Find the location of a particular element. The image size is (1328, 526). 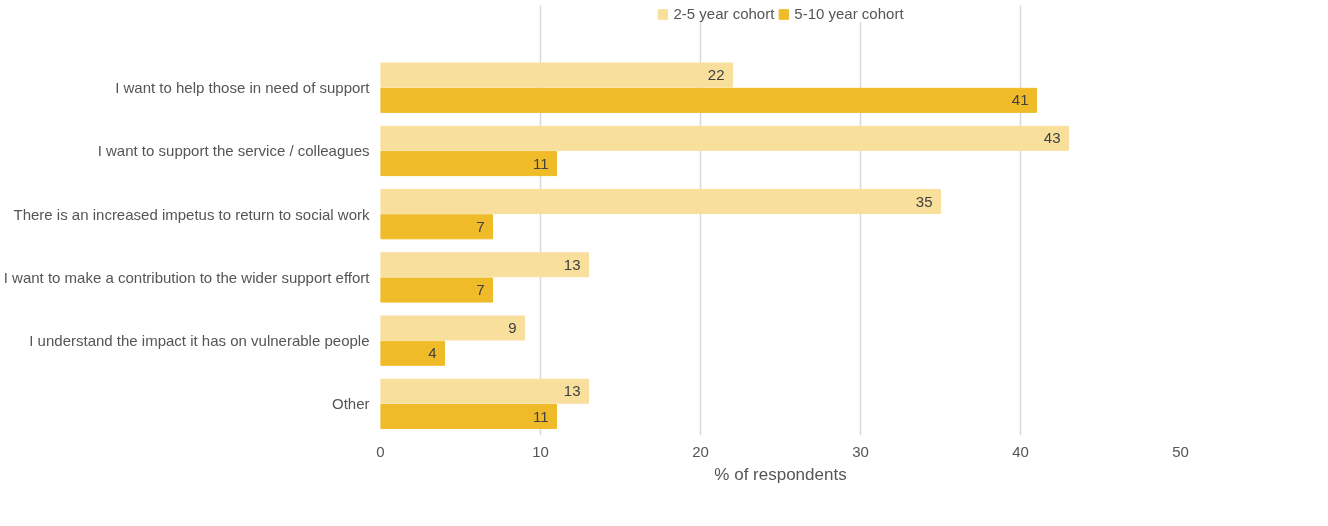

data-label: 9 is located at coordinates (512, 327).